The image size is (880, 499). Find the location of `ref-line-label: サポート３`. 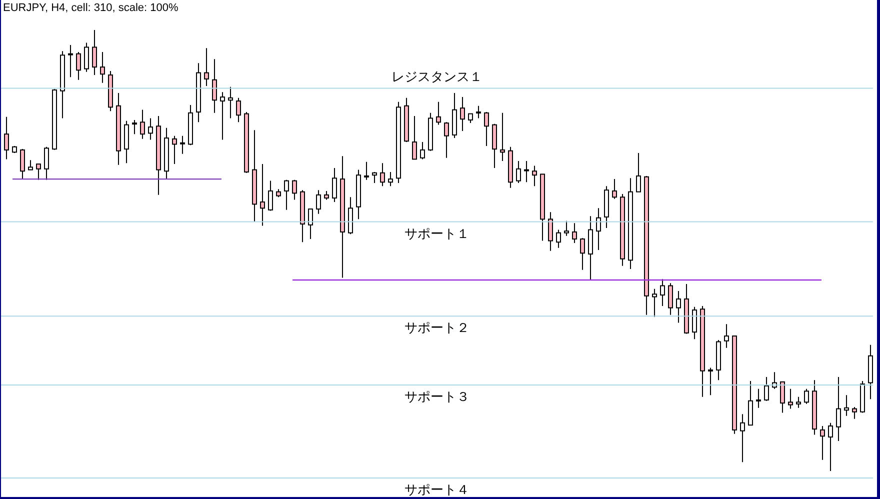

ref-line-label: サポート３ is located at coordinates (437, 397).